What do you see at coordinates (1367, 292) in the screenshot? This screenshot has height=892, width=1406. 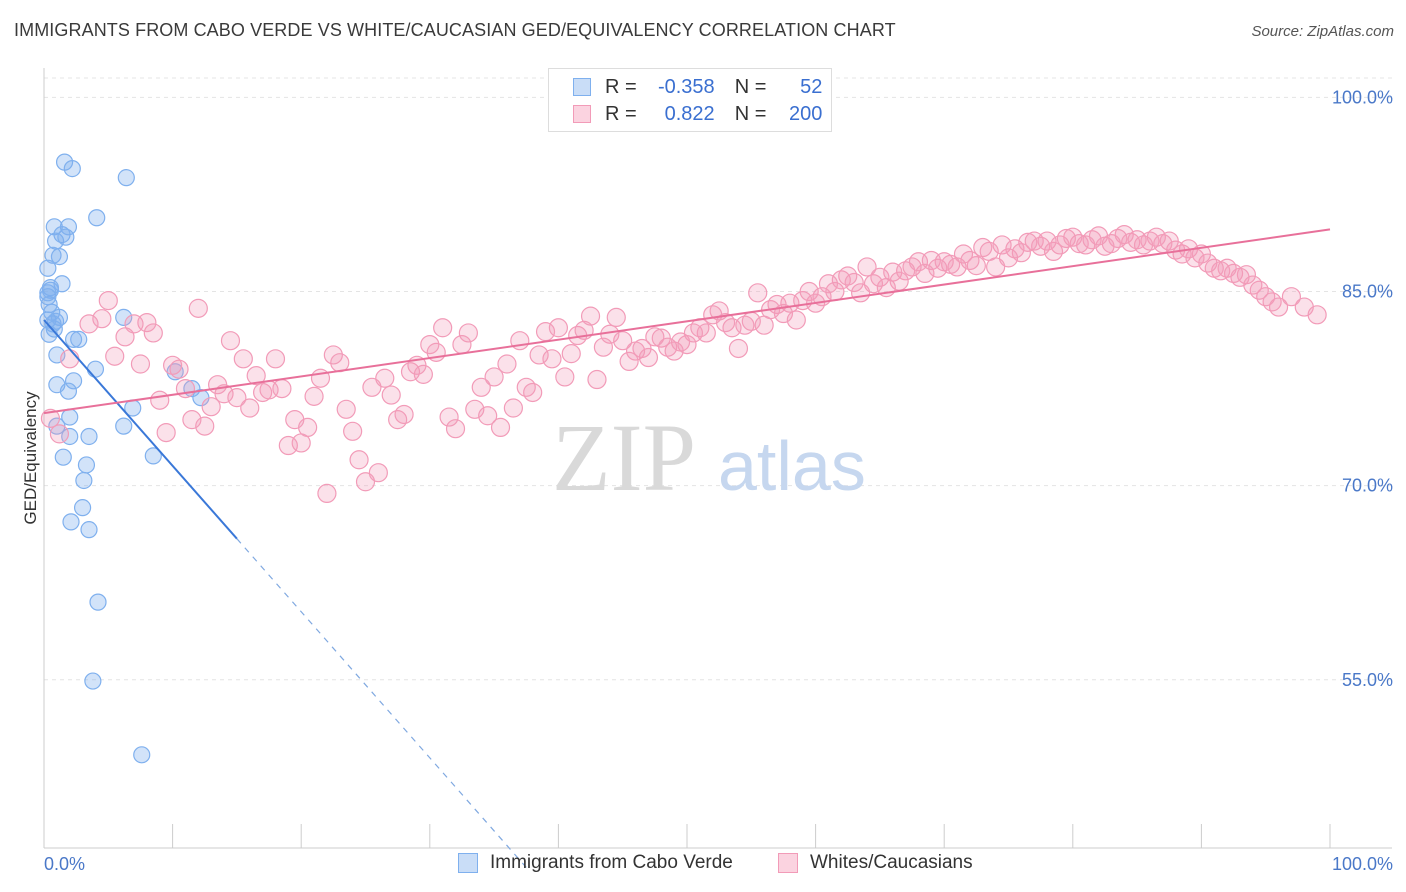 I see `y-tick-label: 85.0%` at bounding box center [1367, 292].